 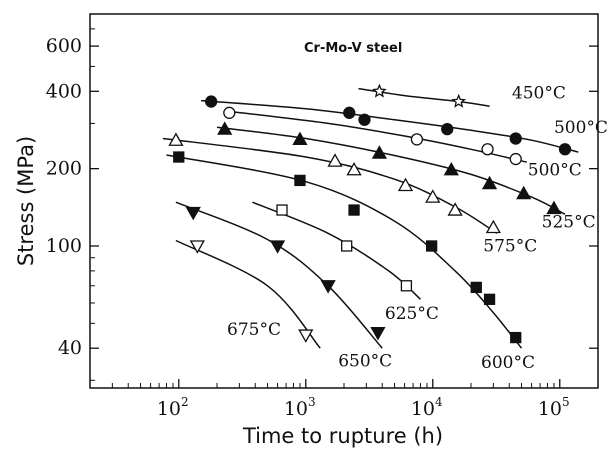 What do you see at coordinates (539, 94) in the screenshot?
I see `label-450C-0: 450°C` at bounding box center [539, 94].